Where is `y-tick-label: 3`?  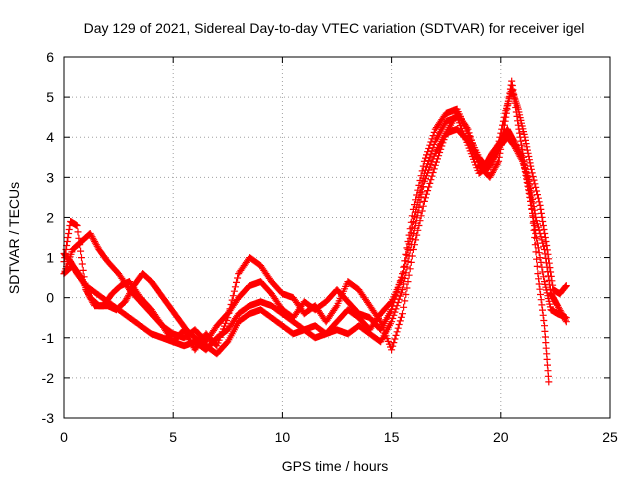 y-tick-label: 3 is located at coordinates (50, 177).